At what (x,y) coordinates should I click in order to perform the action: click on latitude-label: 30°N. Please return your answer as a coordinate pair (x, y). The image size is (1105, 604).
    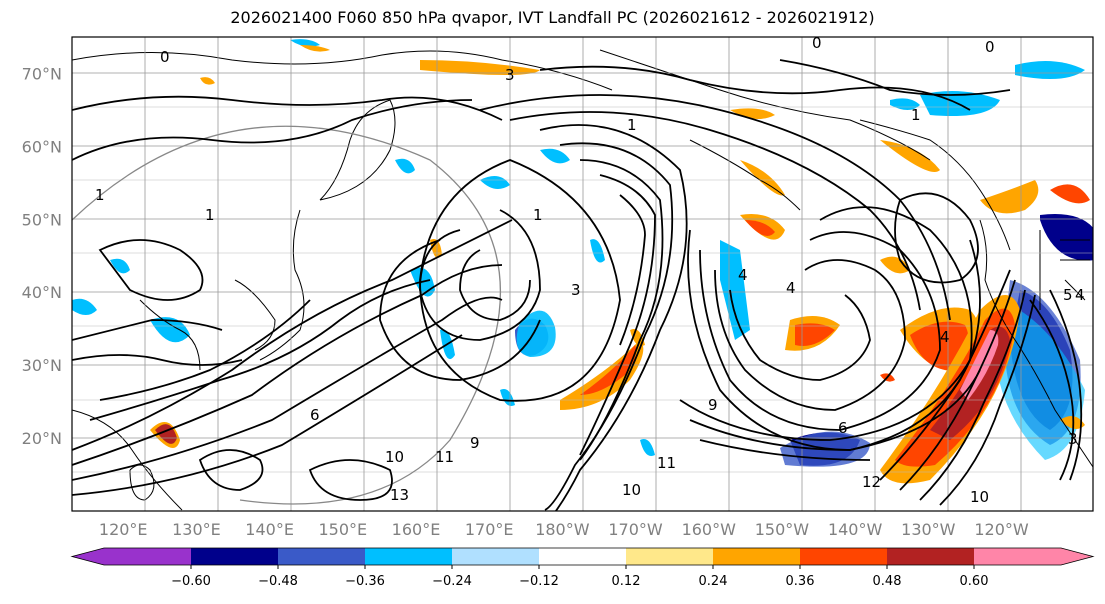
    Looking at the image, I should click on (42, 365).